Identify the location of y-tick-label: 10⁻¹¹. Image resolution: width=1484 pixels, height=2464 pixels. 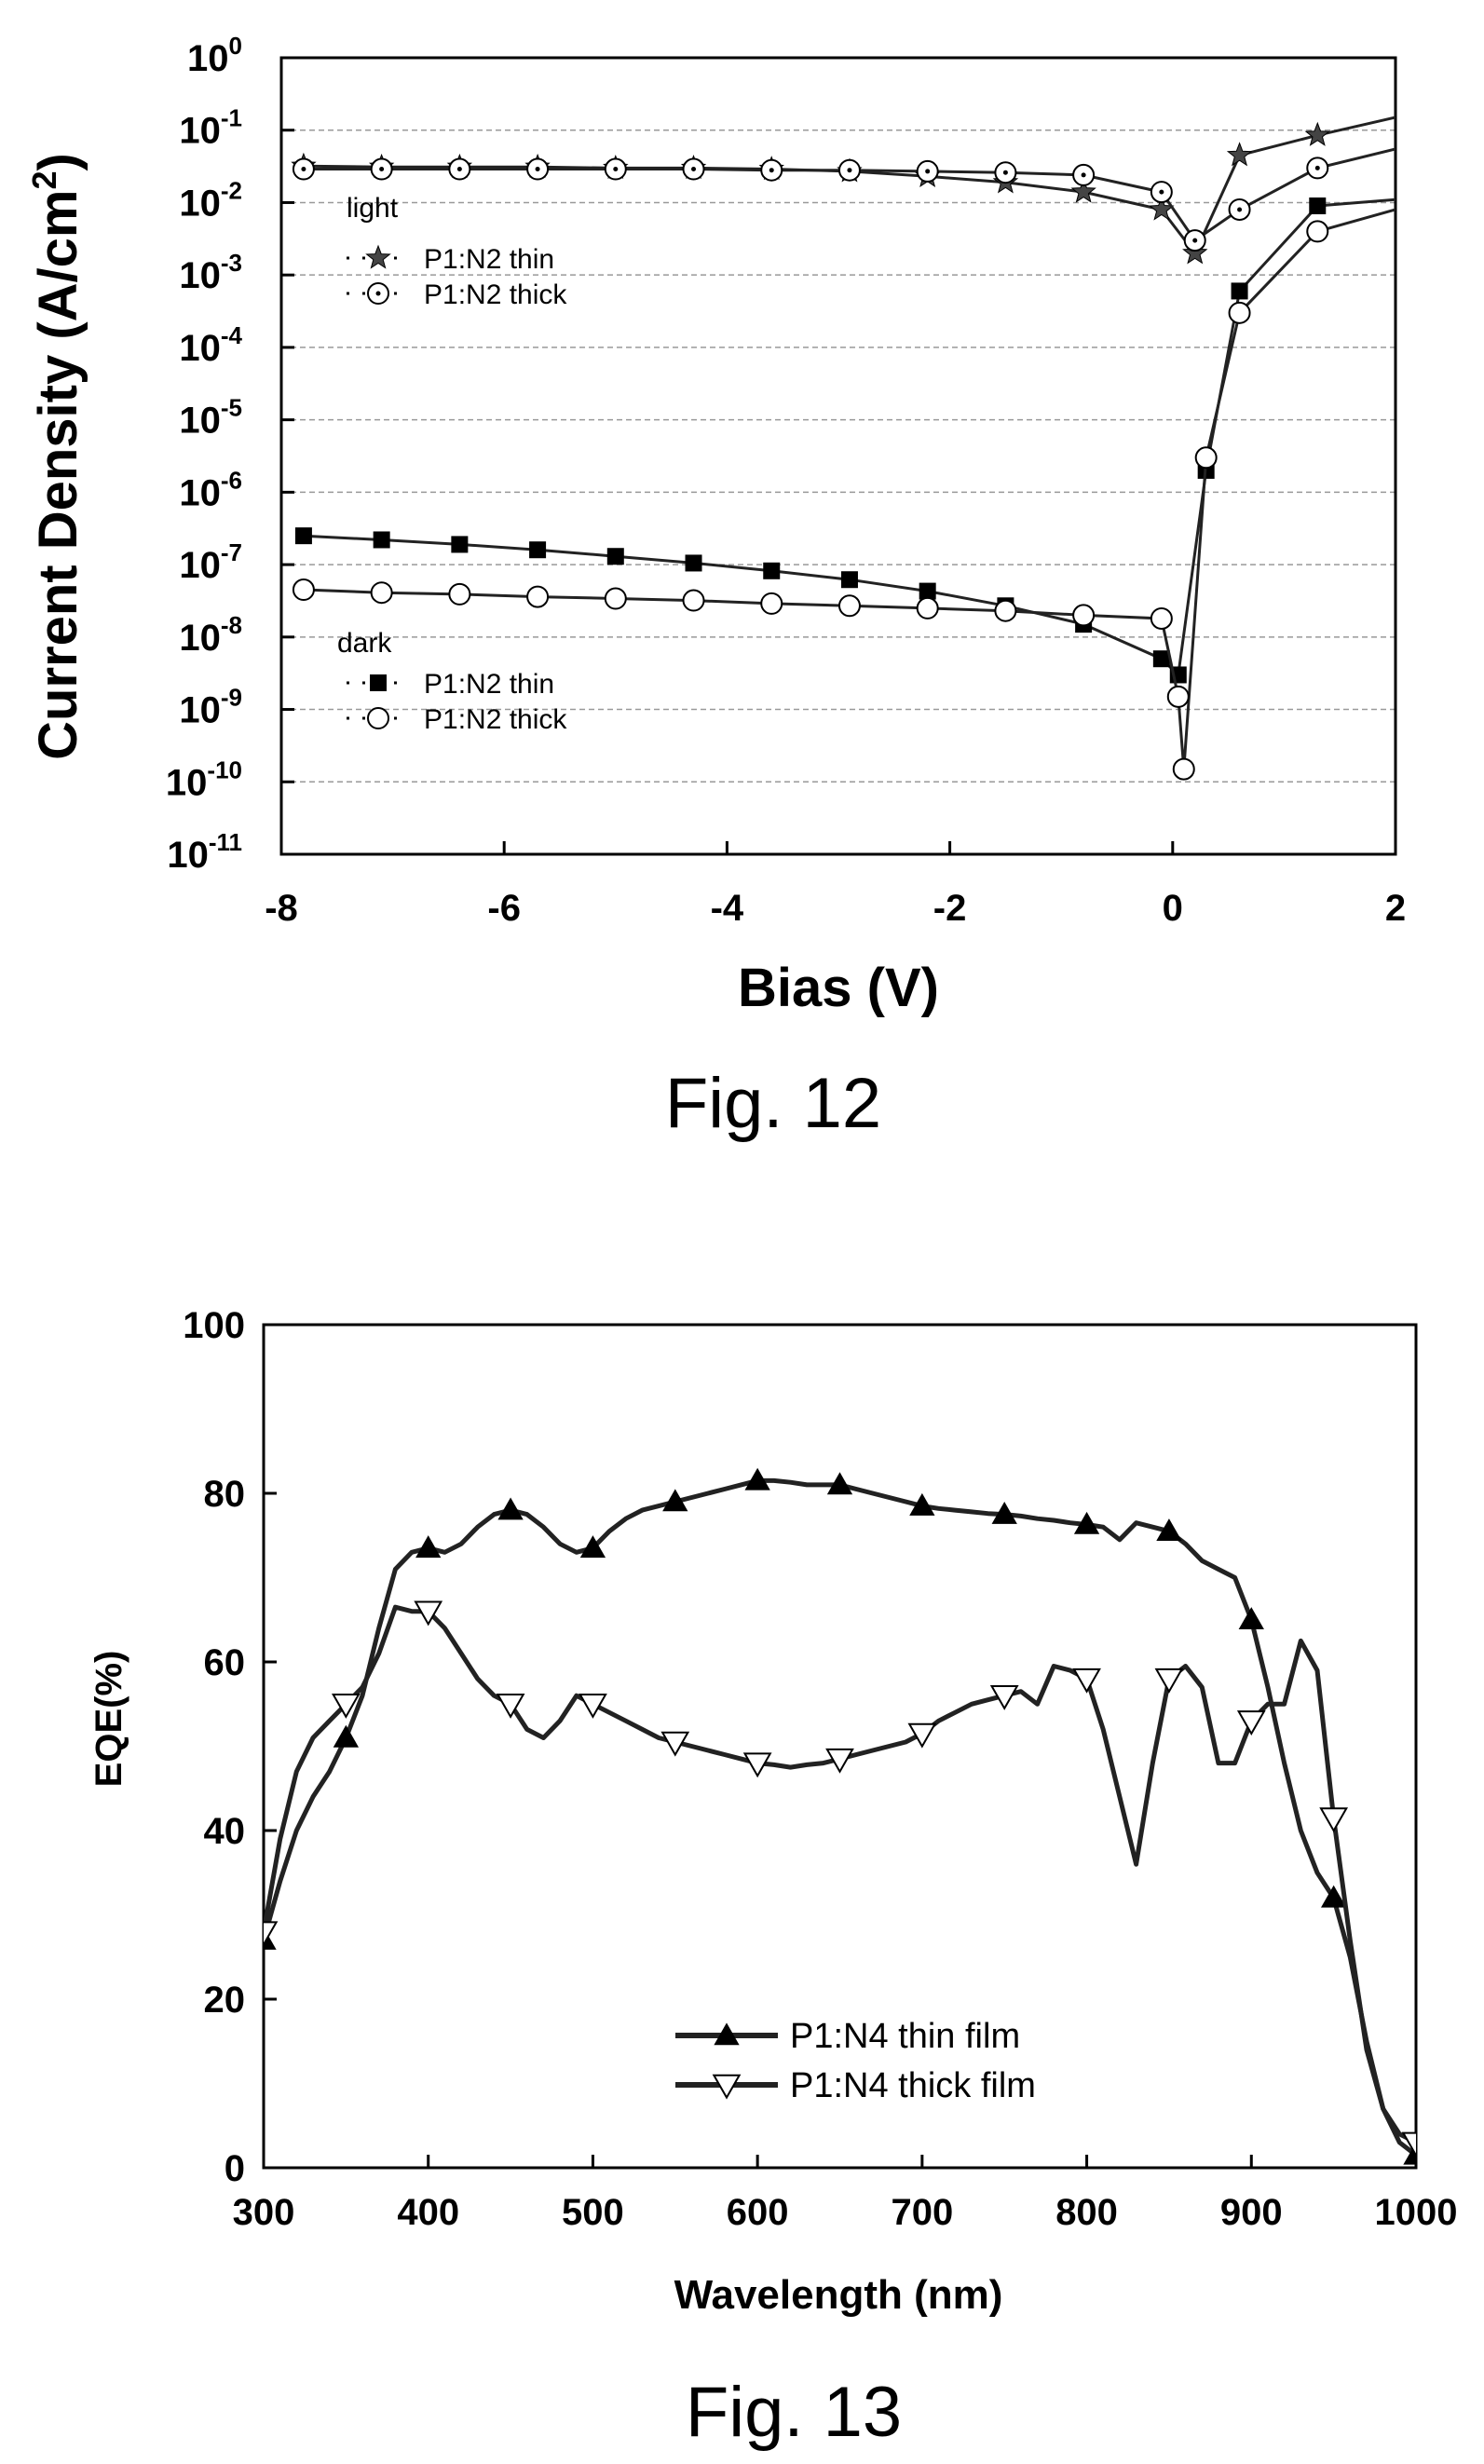
(204, 852).